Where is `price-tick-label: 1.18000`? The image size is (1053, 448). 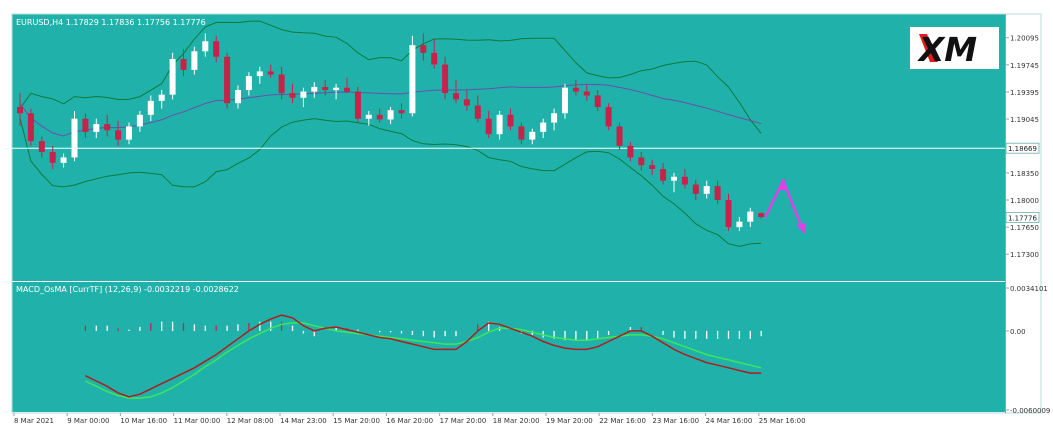 price-tick-label: 1.18000 is located at coordinates (1024, 201).